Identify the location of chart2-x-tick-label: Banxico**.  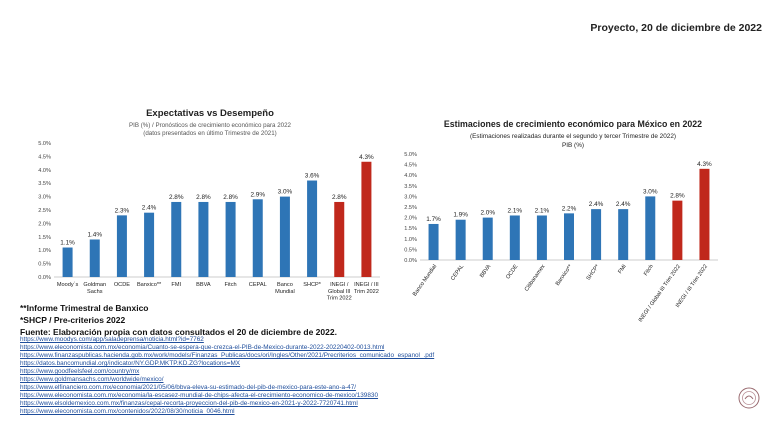
(564, 275).